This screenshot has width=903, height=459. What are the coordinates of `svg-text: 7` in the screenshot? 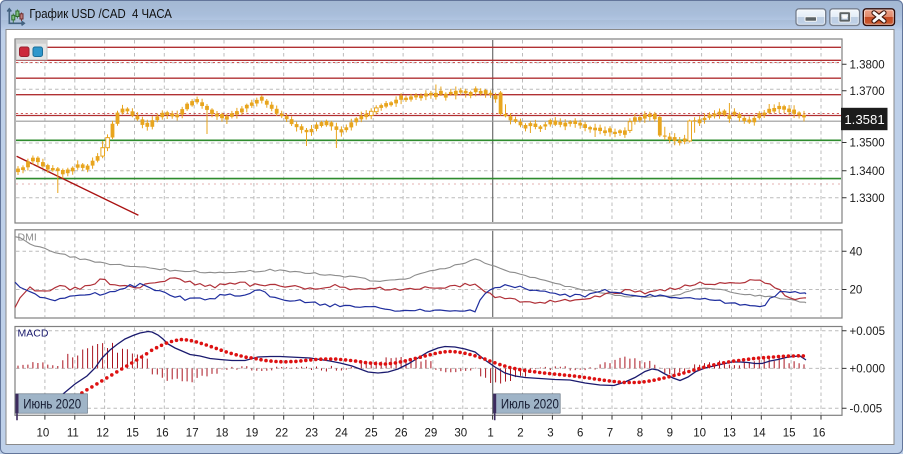 It's located at (610, 434).